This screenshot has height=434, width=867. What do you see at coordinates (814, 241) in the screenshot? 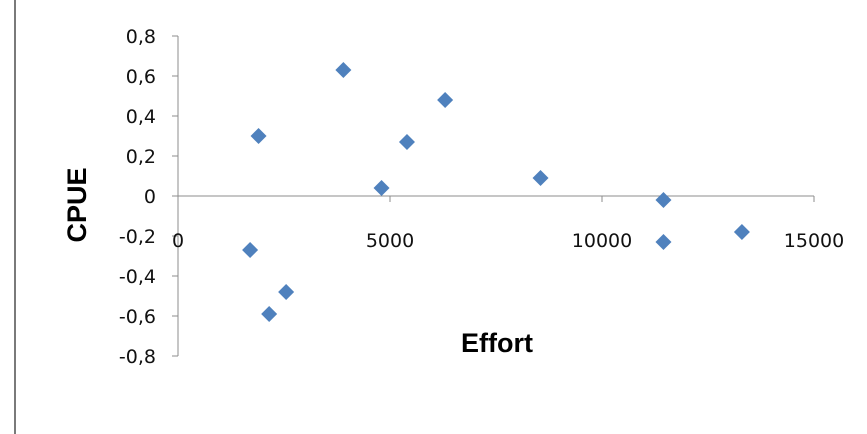
I see `x-tick-label: 15000` at bounding box center [814, 241].